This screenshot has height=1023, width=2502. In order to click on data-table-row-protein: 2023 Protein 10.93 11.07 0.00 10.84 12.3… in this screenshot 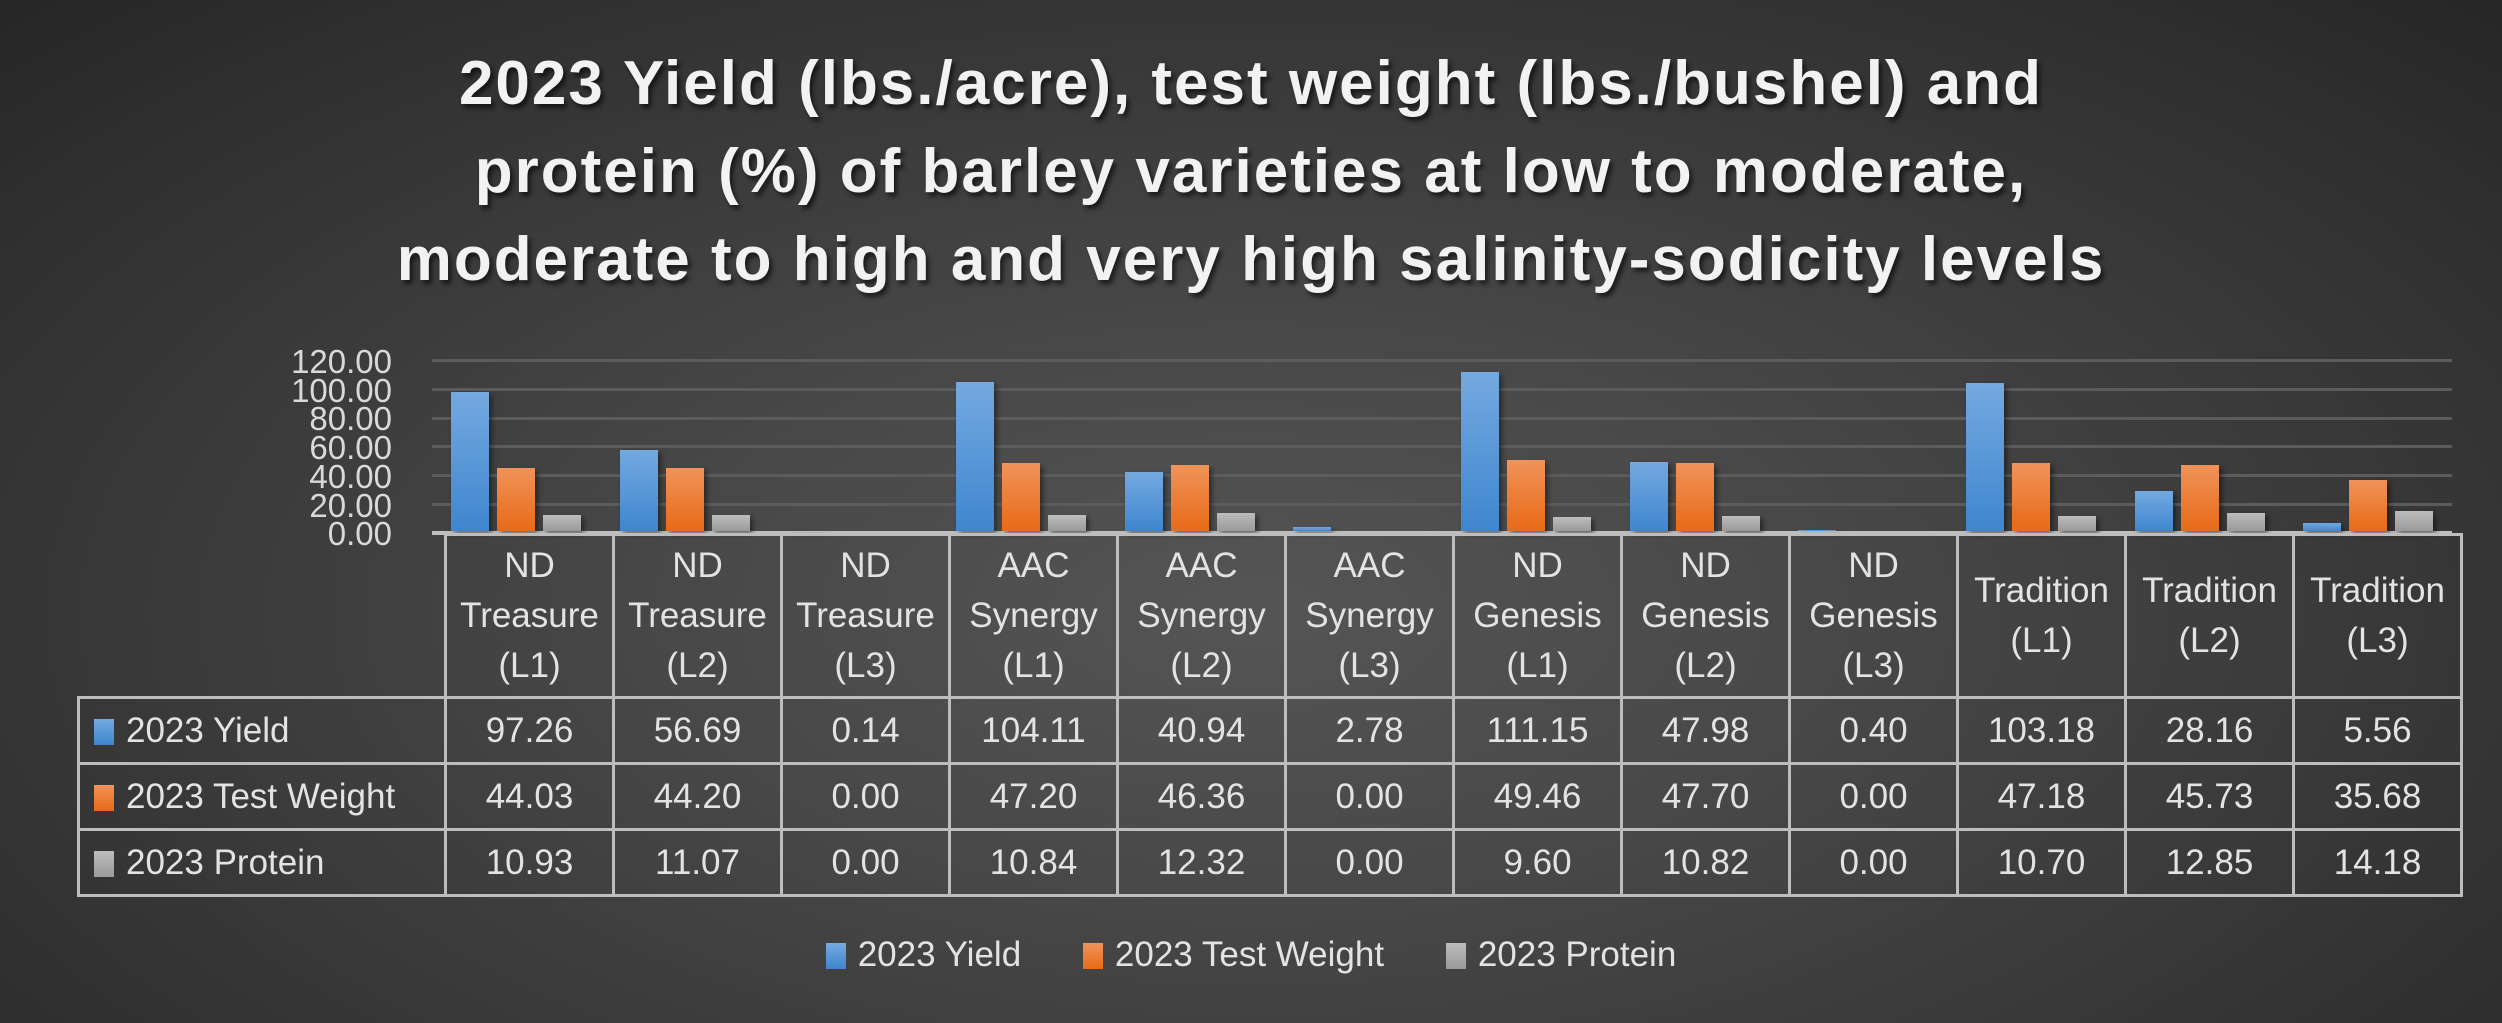, I will do `click(1270, 862)`.